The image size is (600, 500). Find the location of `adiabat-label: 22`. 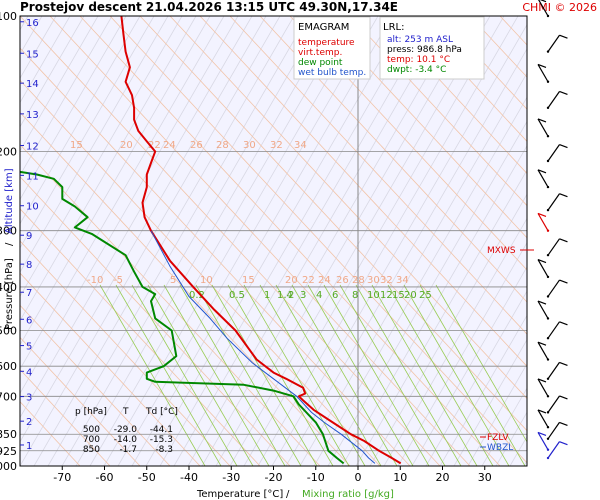

adiabat-label: 22 is located at coordinates (154, 145).